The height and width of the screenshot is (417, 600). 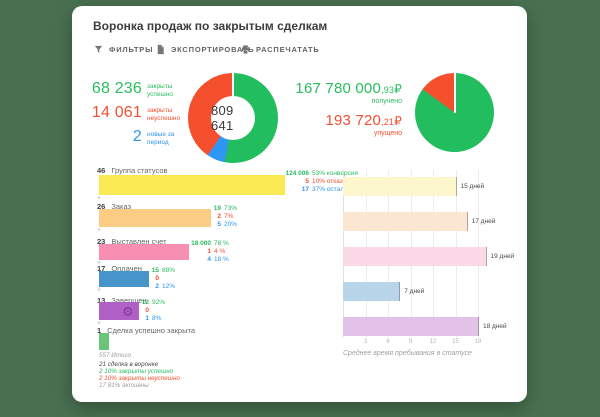 What do you see at coordinates (119, 311) in the screenshot?
I see `funnel-bar: ⚙` at bounding box center [119, 311].